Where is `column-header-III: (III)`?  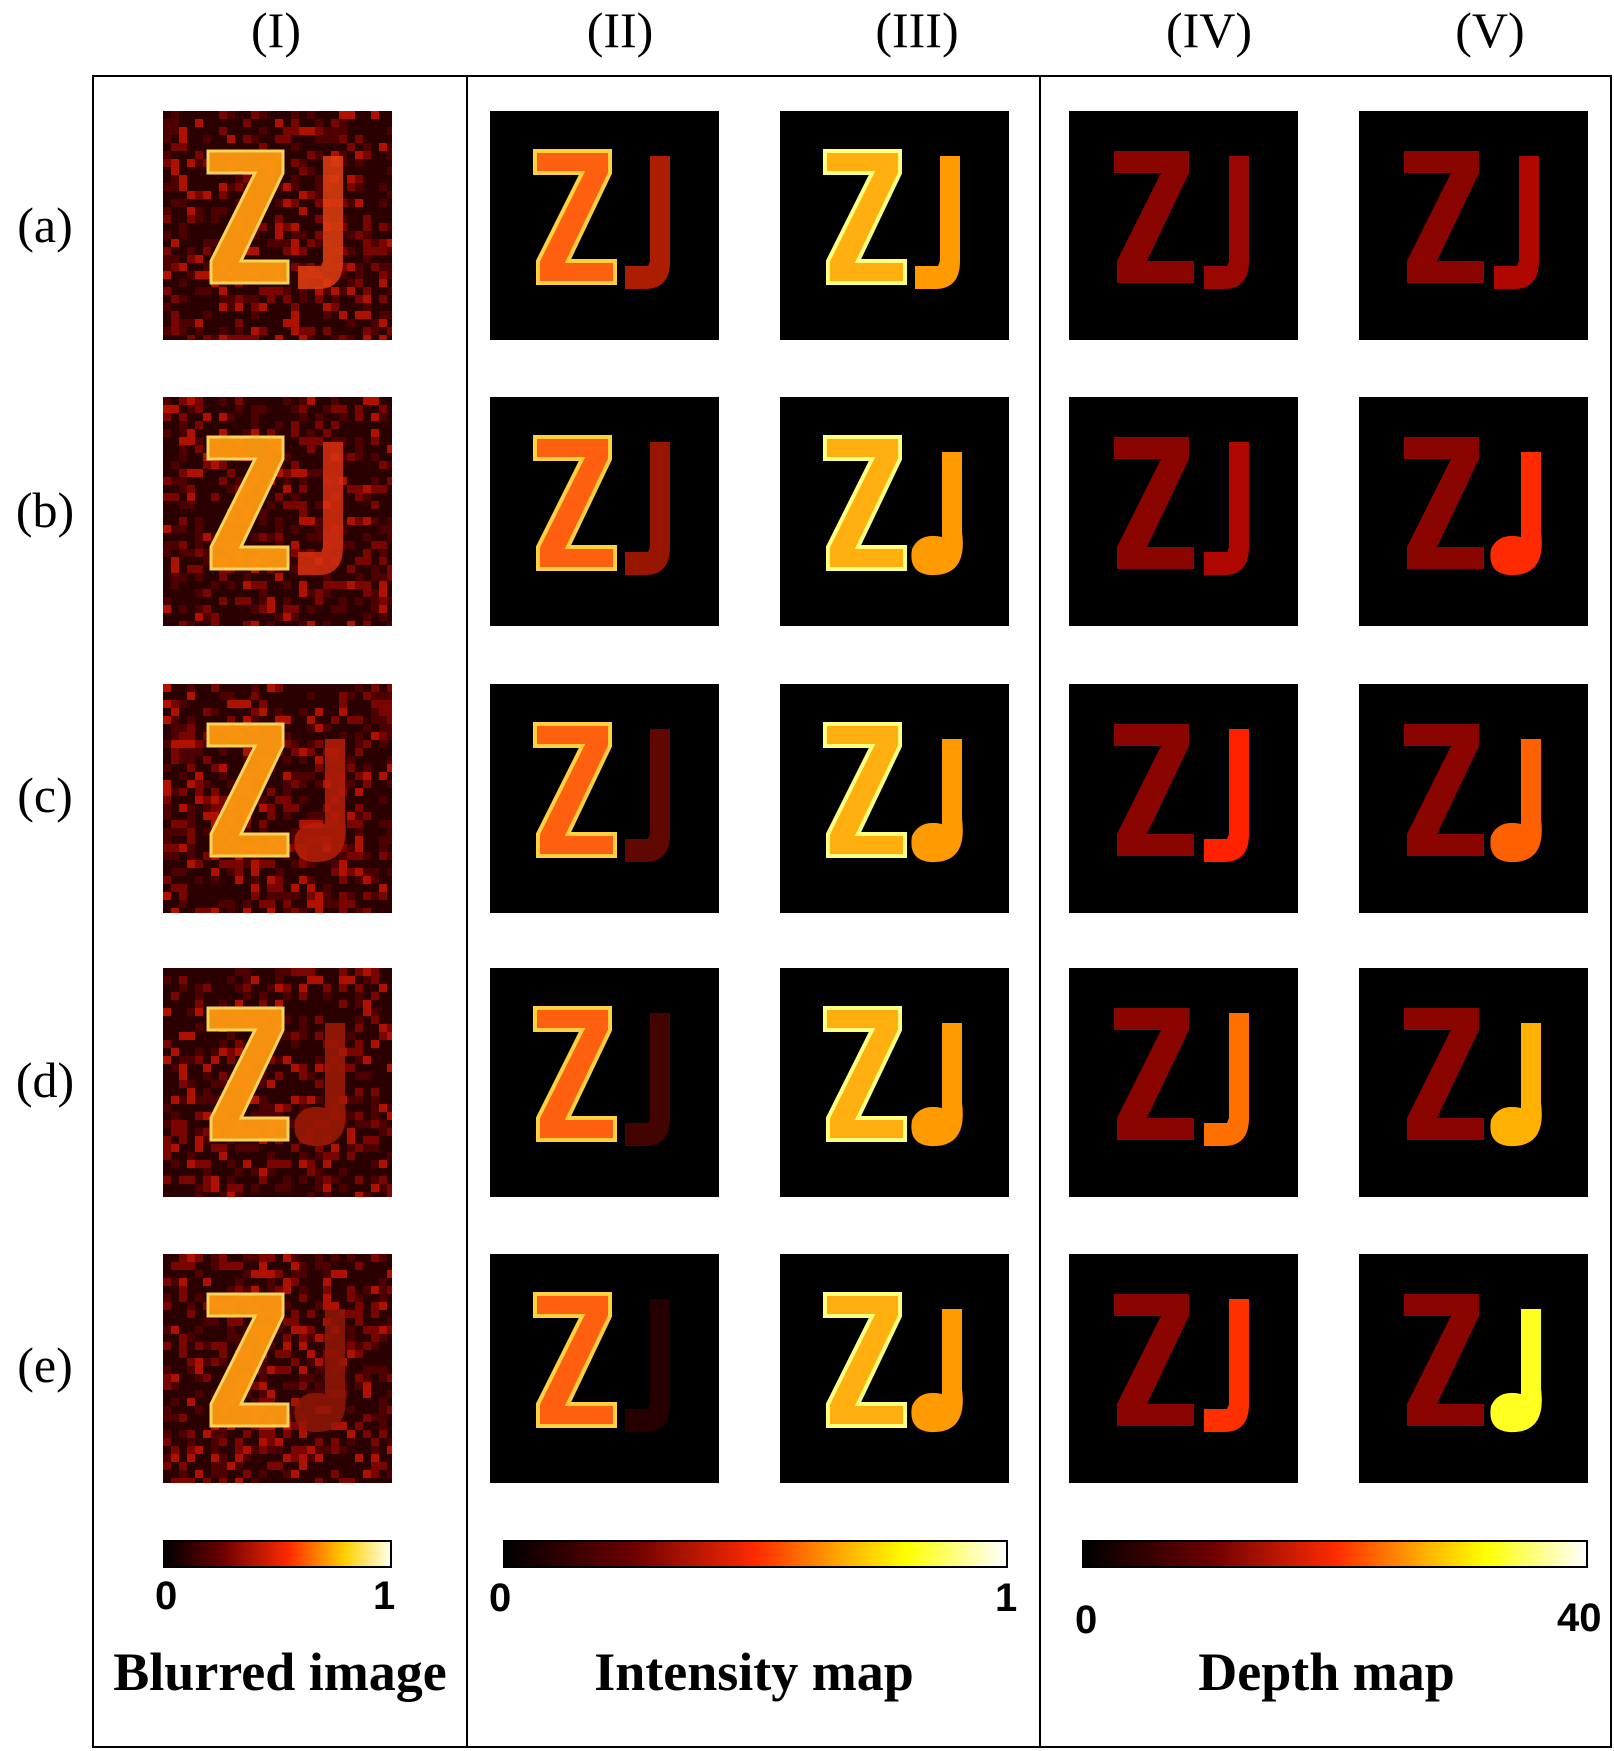 column-header-III: (III) is located at coordinates (917, 30).